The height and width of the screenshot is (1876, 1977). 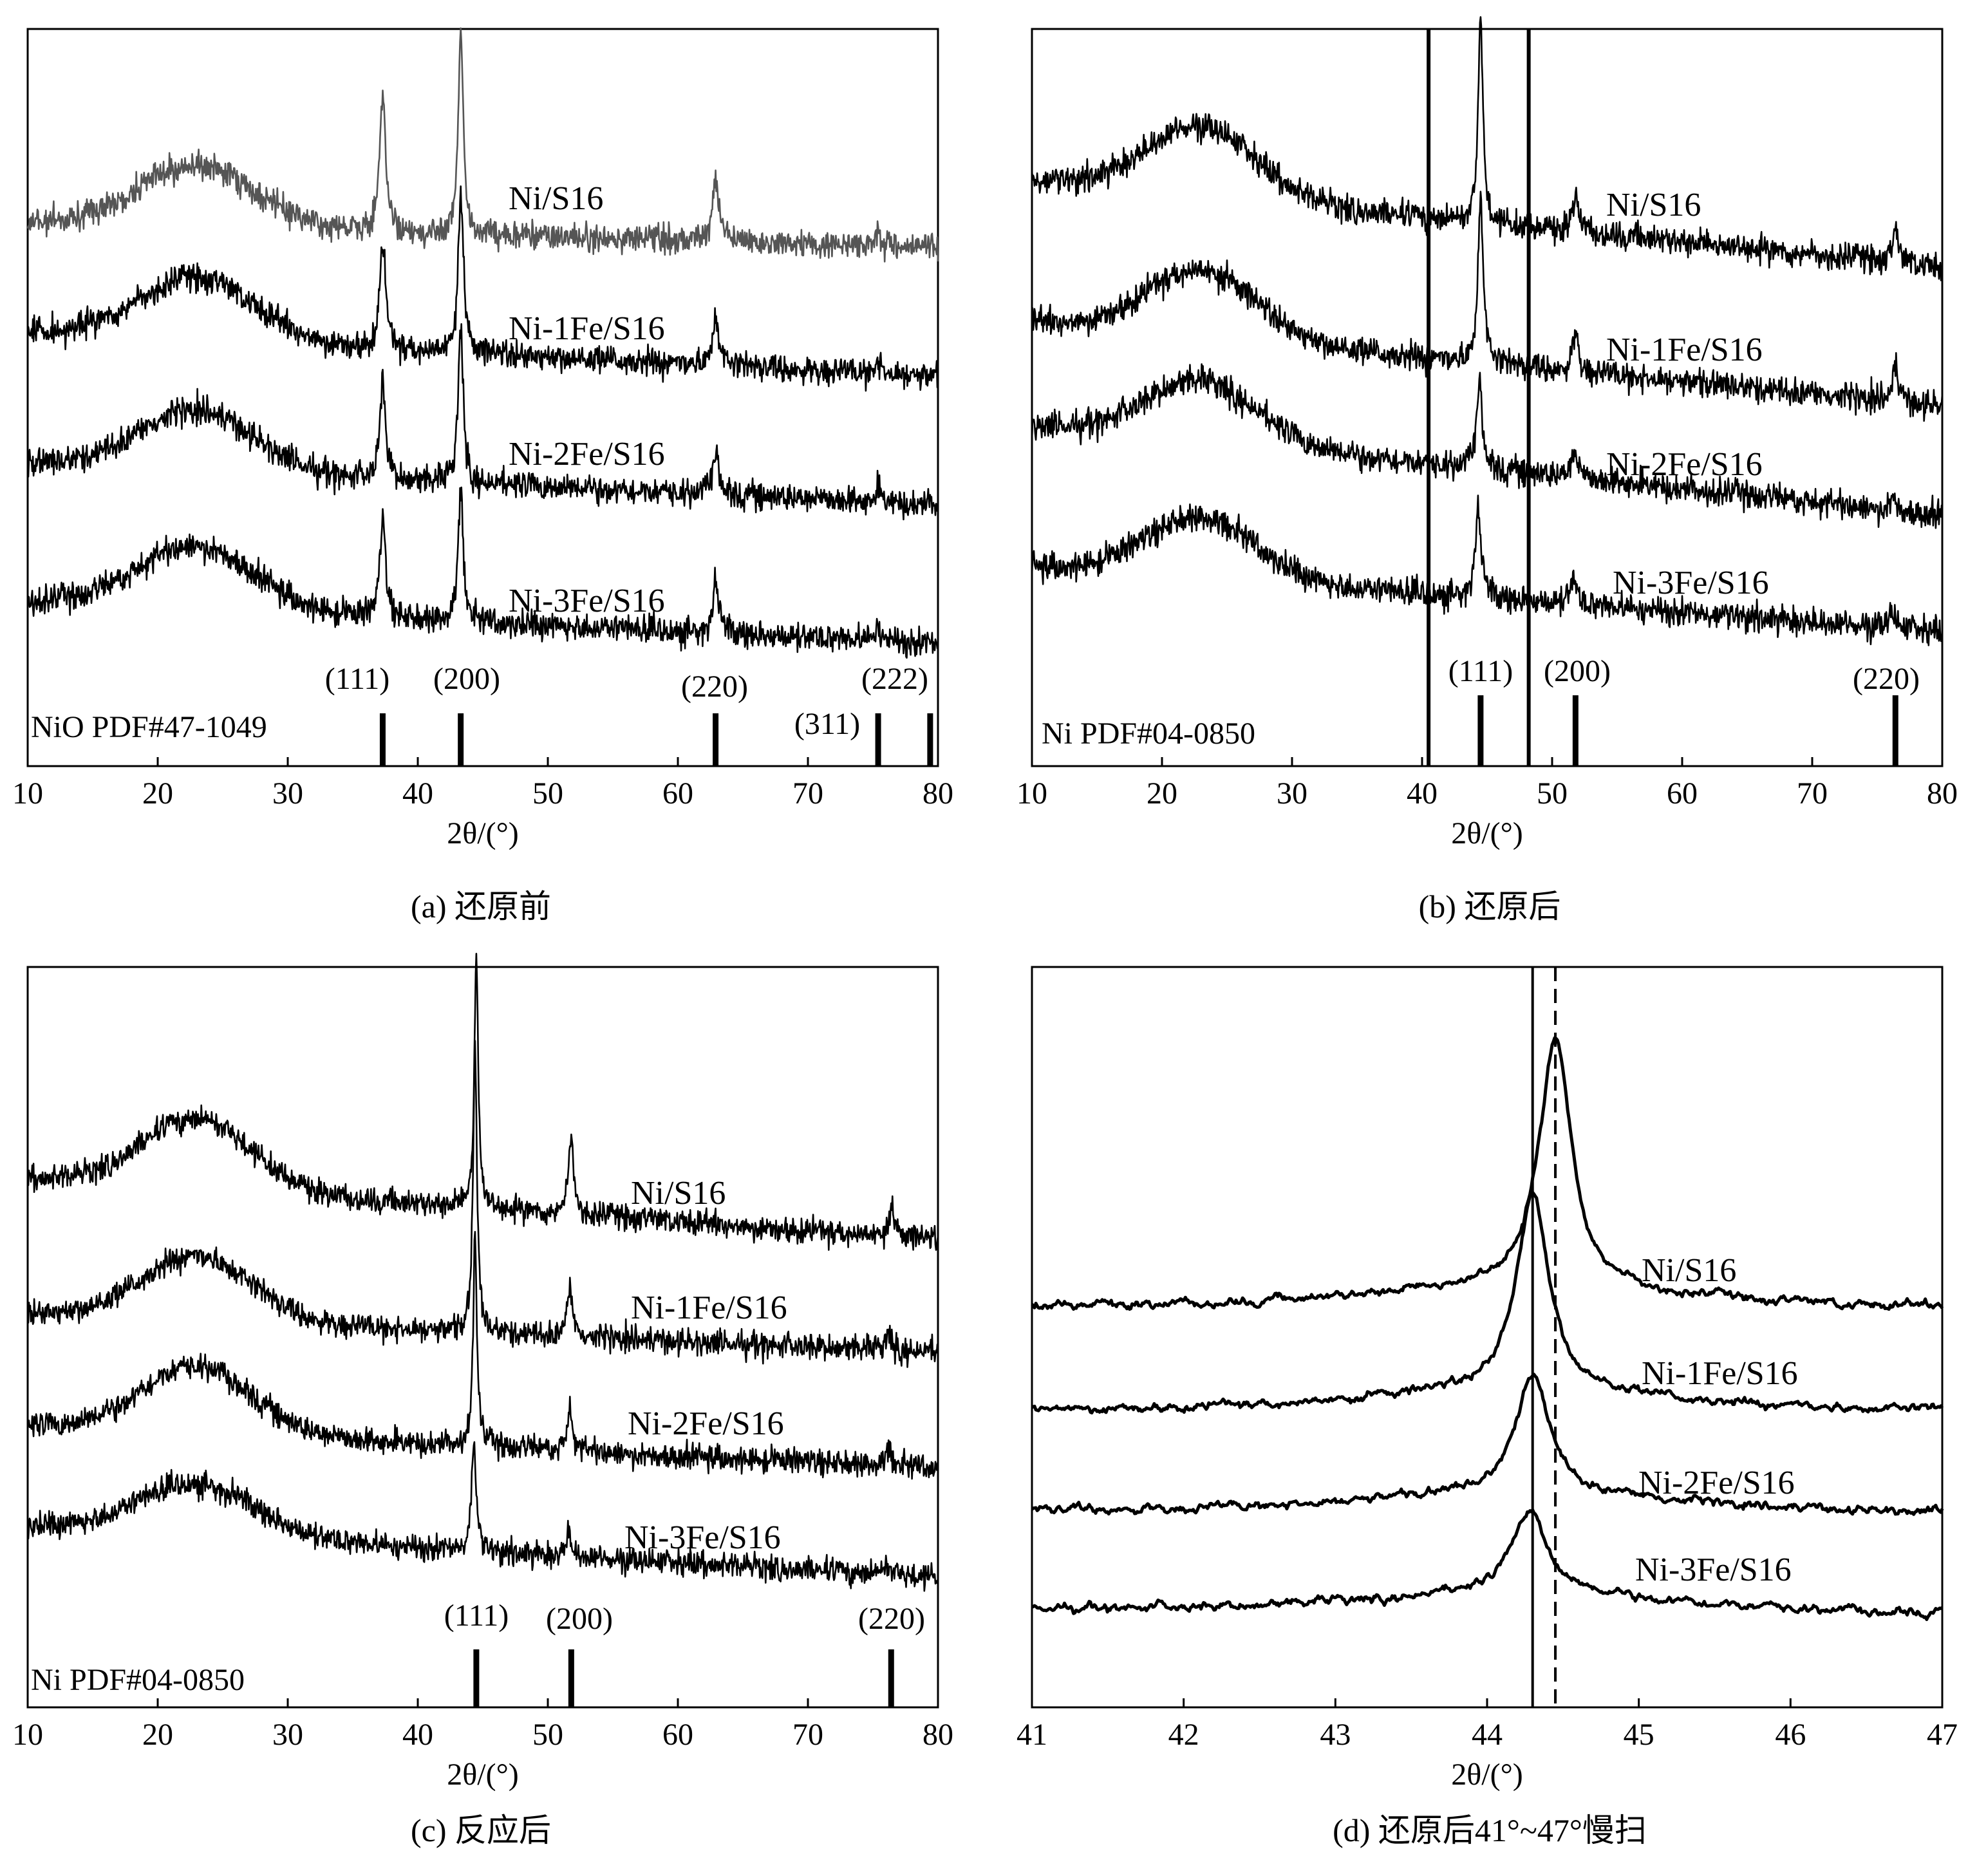 What do you see at coordinates (149, 727) in the screenshot?
I see `reference-card-label: NiO PDF#47-1049` at bounding box center [149, 727].